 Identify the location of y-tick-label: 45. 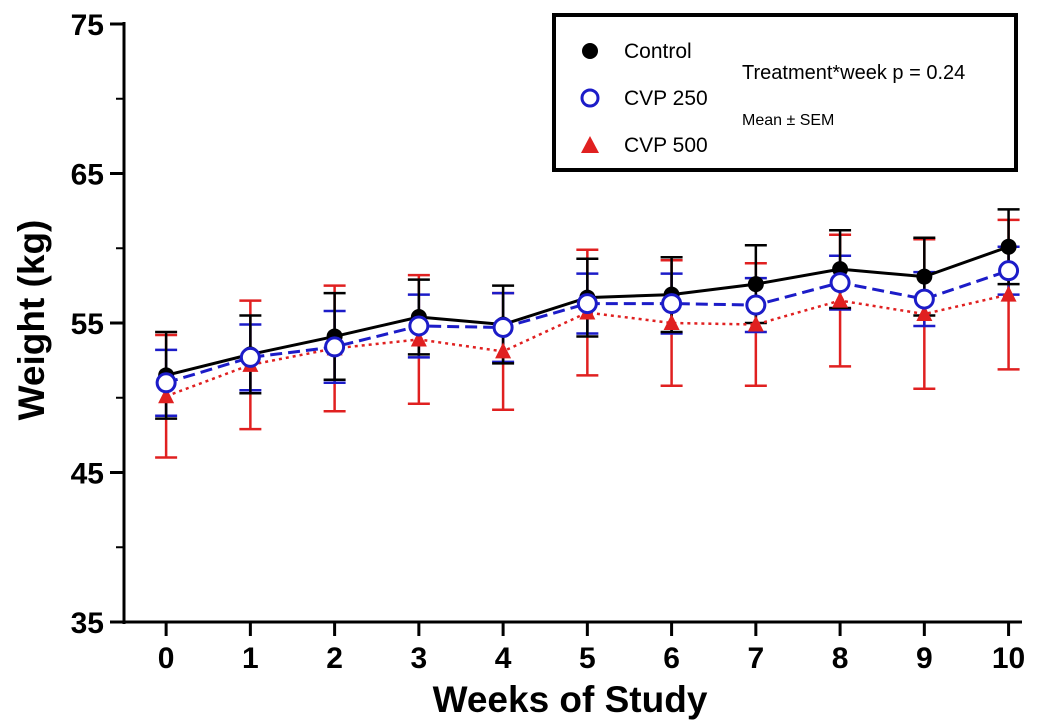
(87, 474).